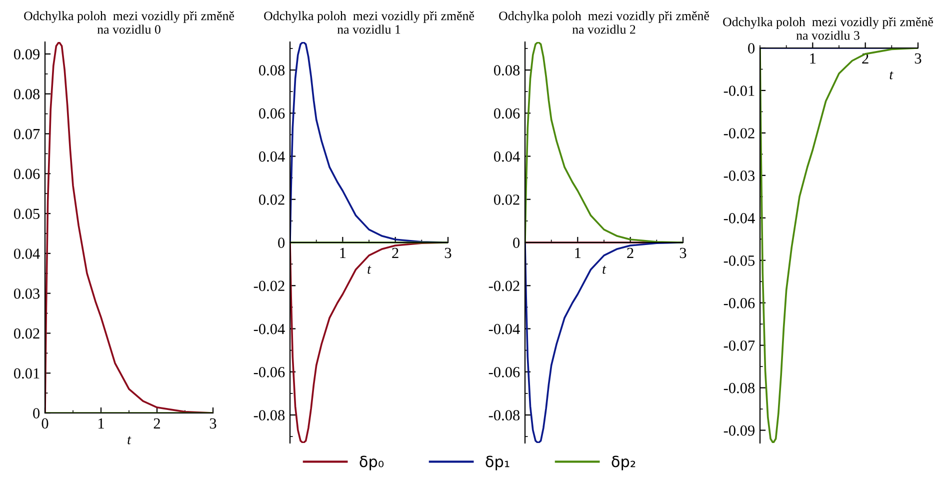 The height and width of the screenshot is (484, 940). What do you see at coordinates (624, 463) in the screenshot?
I see `legend-label: δp₂` at bounding box center [624, 463].